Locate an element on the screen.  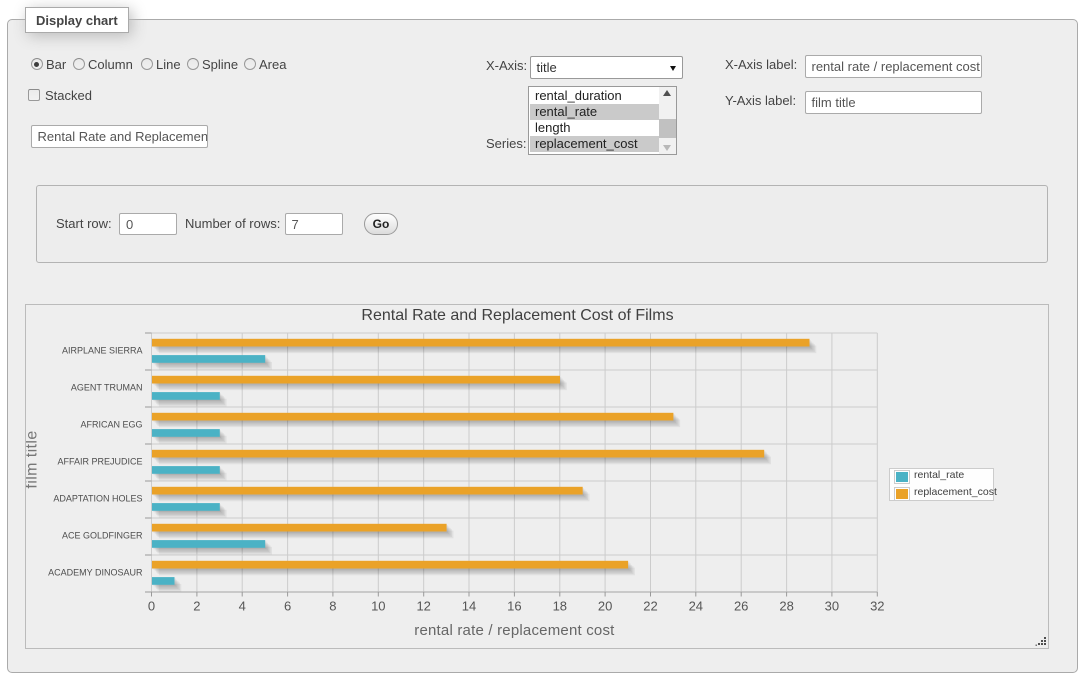
svg-text: 26 is located at coordinates (741, 605).